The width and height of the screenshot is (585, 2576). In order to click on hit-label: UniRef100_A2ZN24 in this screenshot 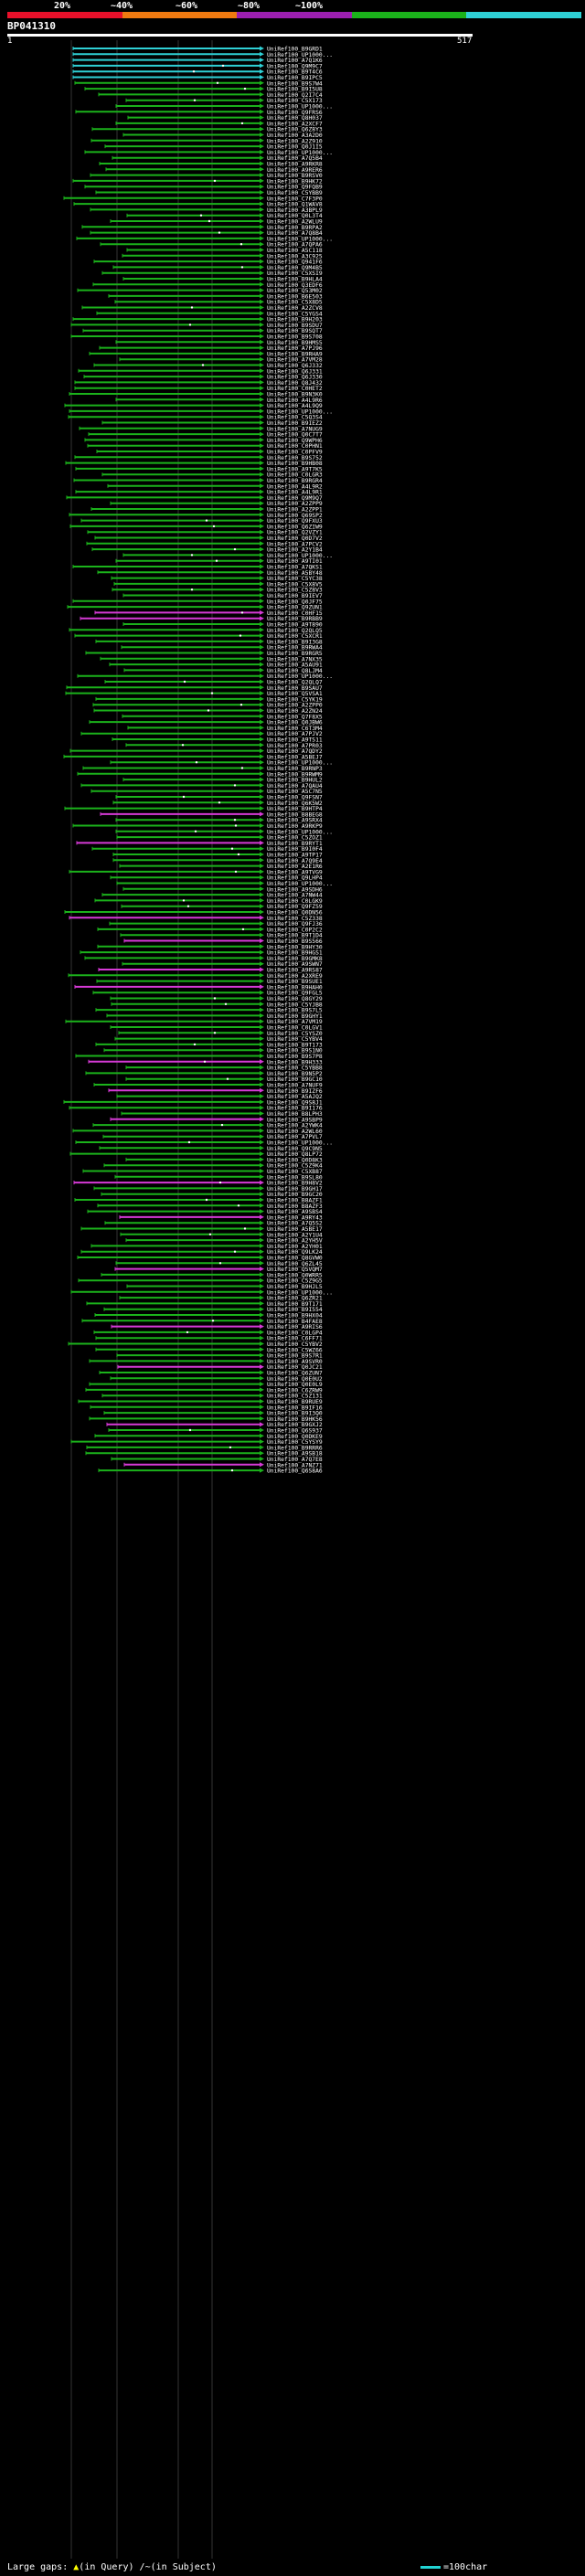, I will do `click(295, 711)`.